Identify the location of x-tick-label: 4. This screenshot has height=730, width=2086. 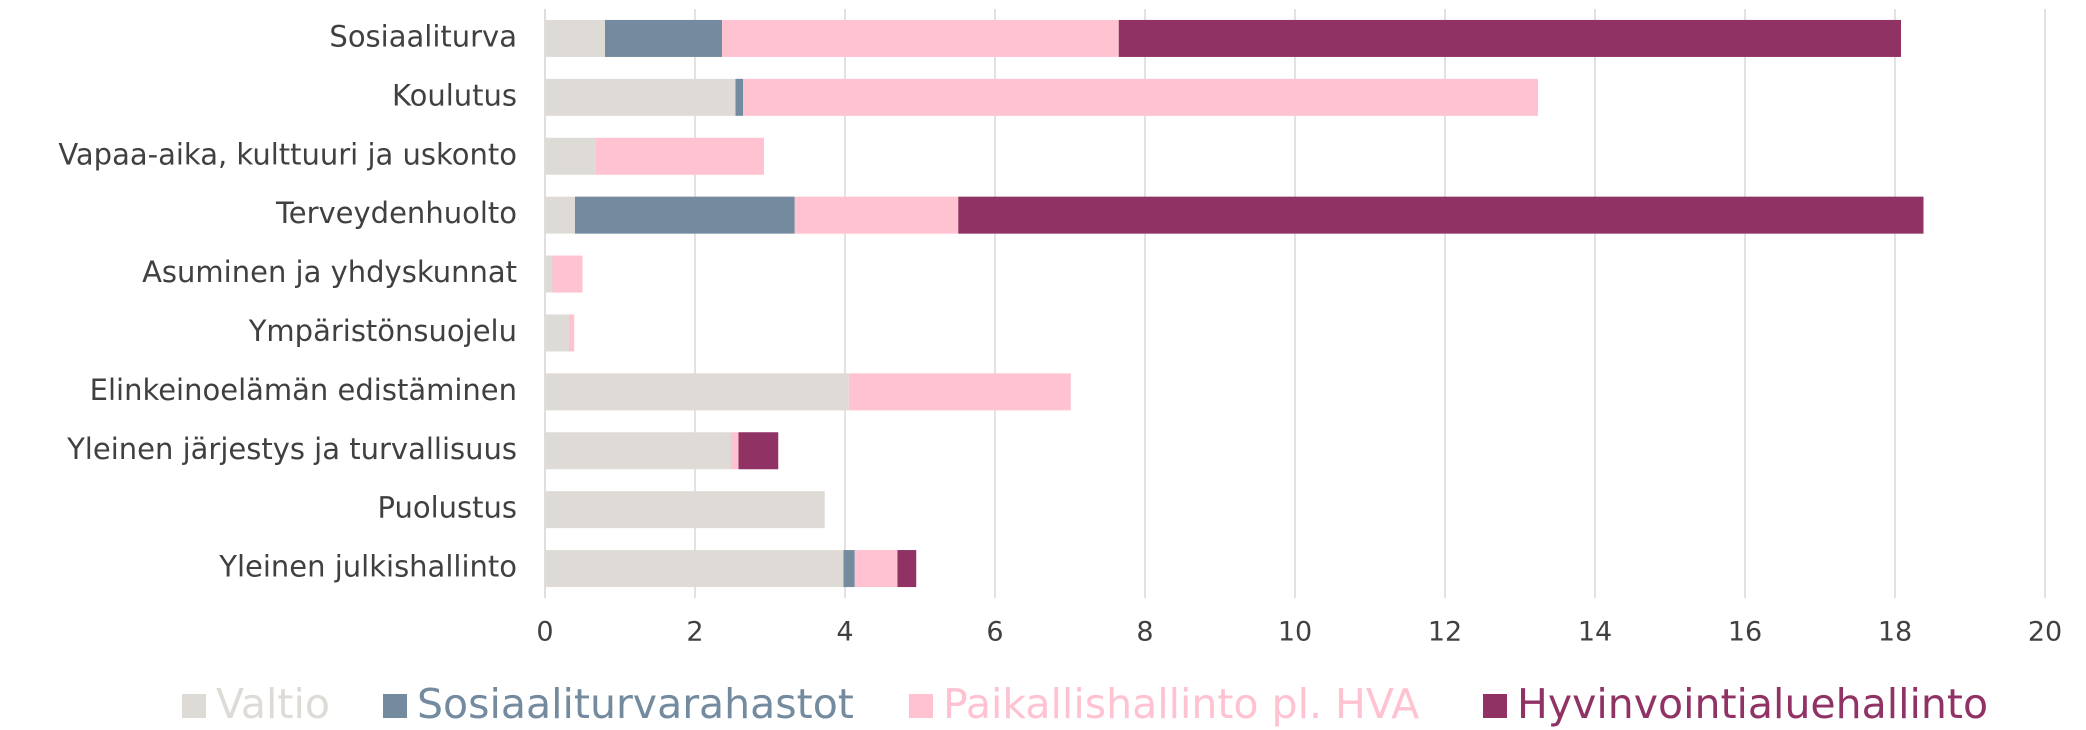
(844, 632).